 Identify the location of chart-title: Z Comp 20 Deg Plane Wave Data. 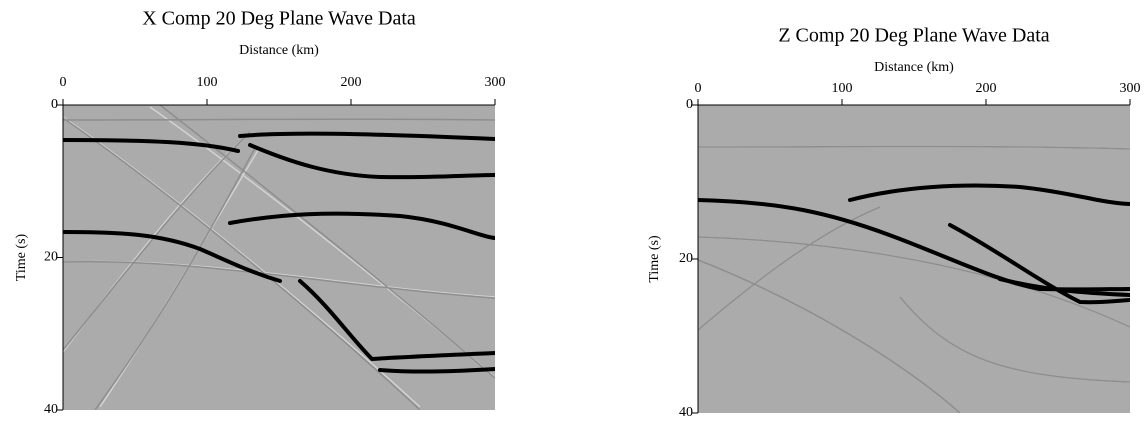
(913, 36).